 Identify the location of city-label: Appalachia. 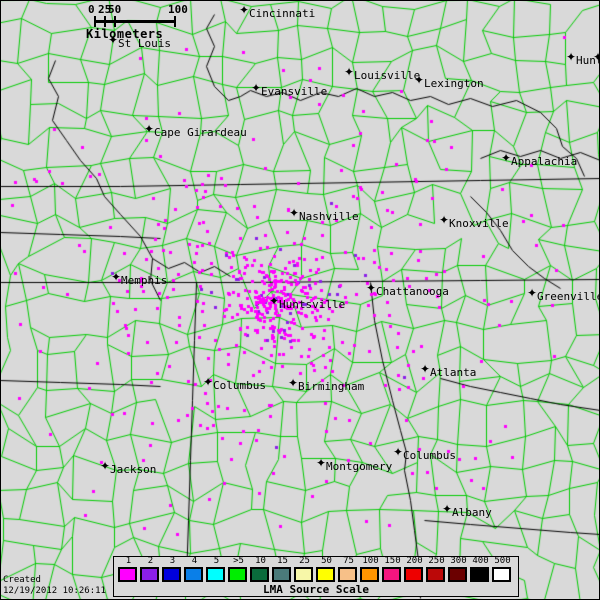
(544, 161).